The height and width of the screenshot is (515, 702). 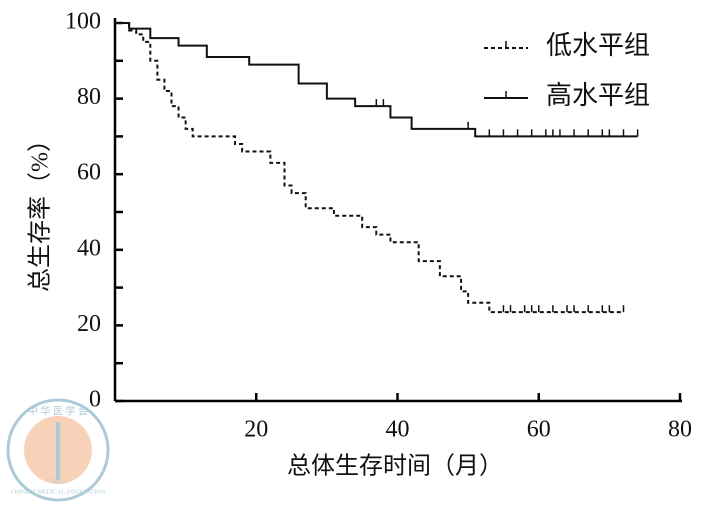 What do you see at coordinates (83, 22) in the screenshot?
I see `y-tick-label: 100` at bounding box center [83, 22].